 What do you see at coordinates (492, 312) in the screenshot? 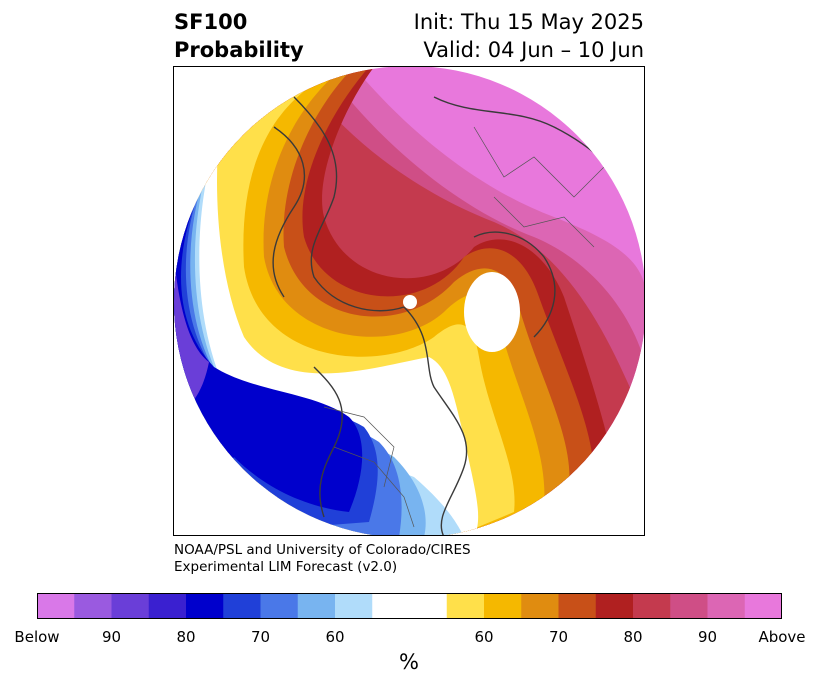
I see `region-near-normal-atlantic` at bounding box center [492, 312].